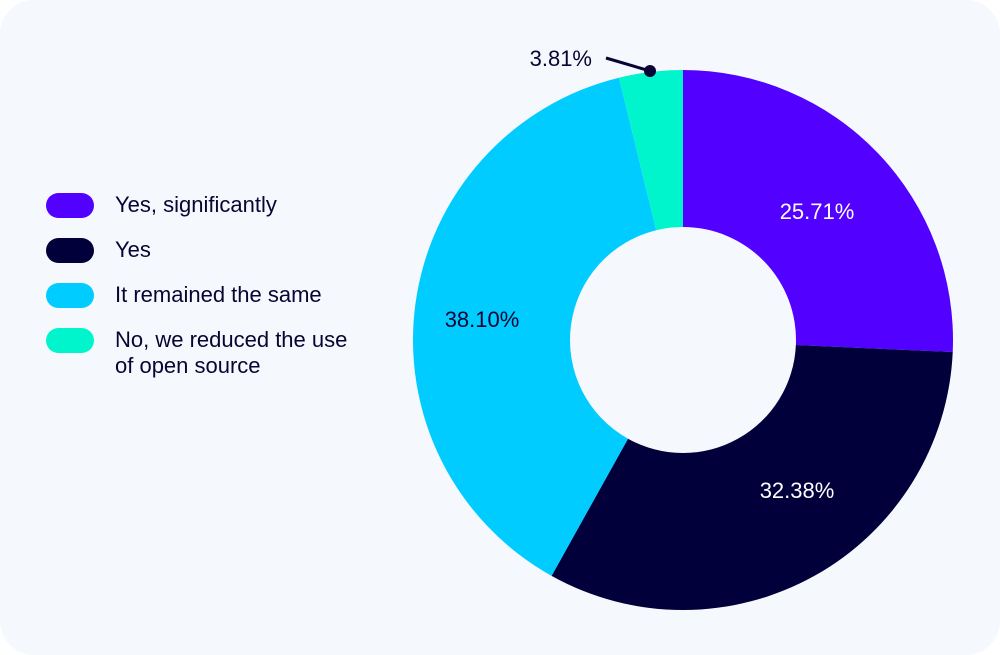 This screenshot has height=655, width=1000. I want to click on slice-label: 32.38%, so click(797, 490).